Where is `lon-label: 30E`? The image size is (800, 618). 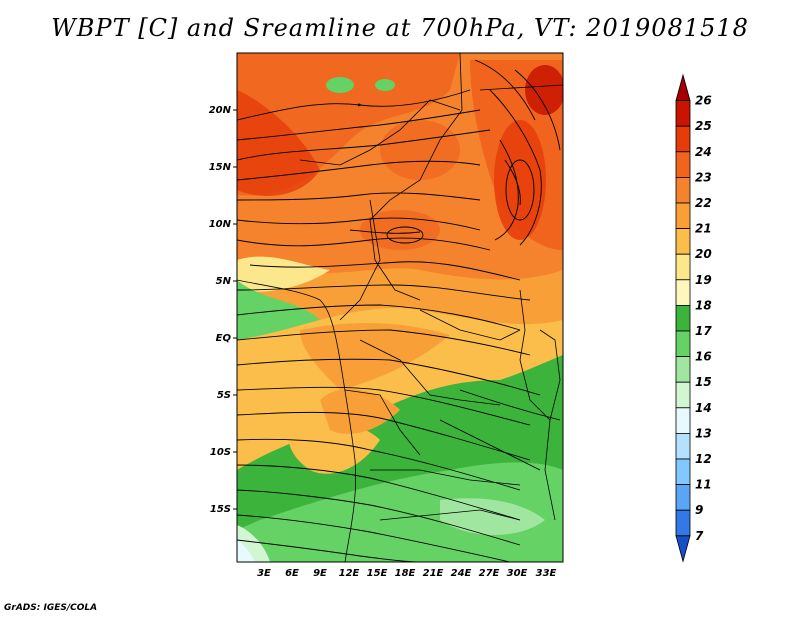 lon-label: 30E is located at coordinates (517, 573).